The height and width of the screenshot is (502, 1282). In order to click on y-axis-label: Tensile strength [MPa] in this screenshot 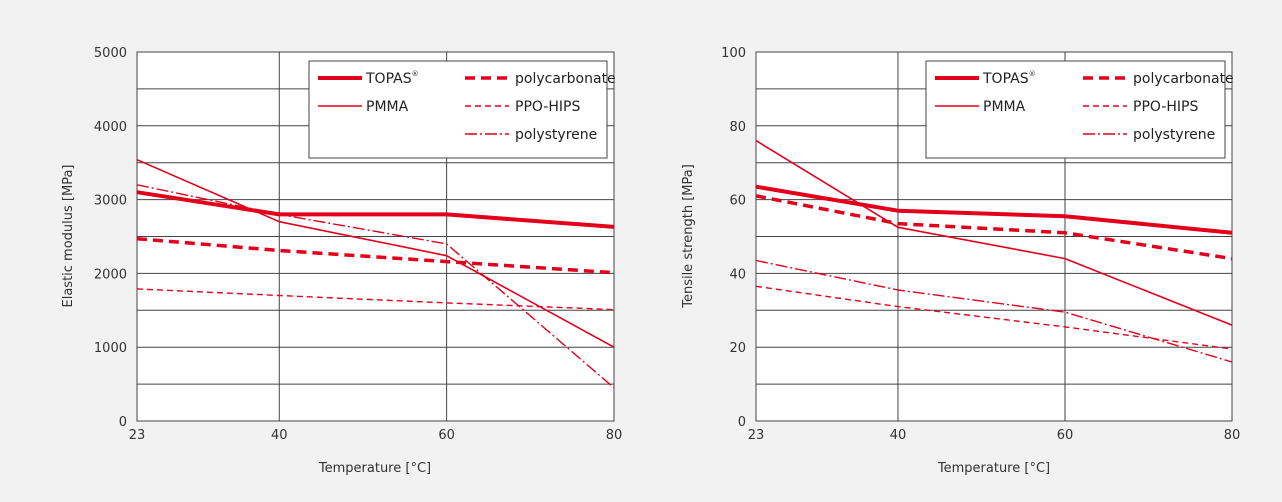, I will do `click(688, 236)`.